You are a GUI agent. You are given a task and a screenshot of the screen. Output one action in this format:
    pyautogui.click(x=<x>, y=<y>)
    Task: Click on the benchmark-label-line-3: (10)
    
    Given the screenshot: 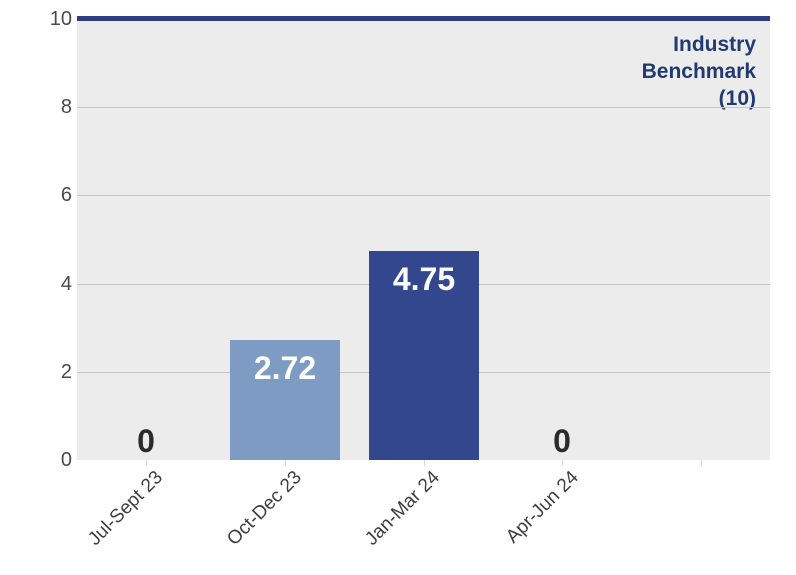 What is the action you would take?
    pyautogui.click(x=737, y=98)
    